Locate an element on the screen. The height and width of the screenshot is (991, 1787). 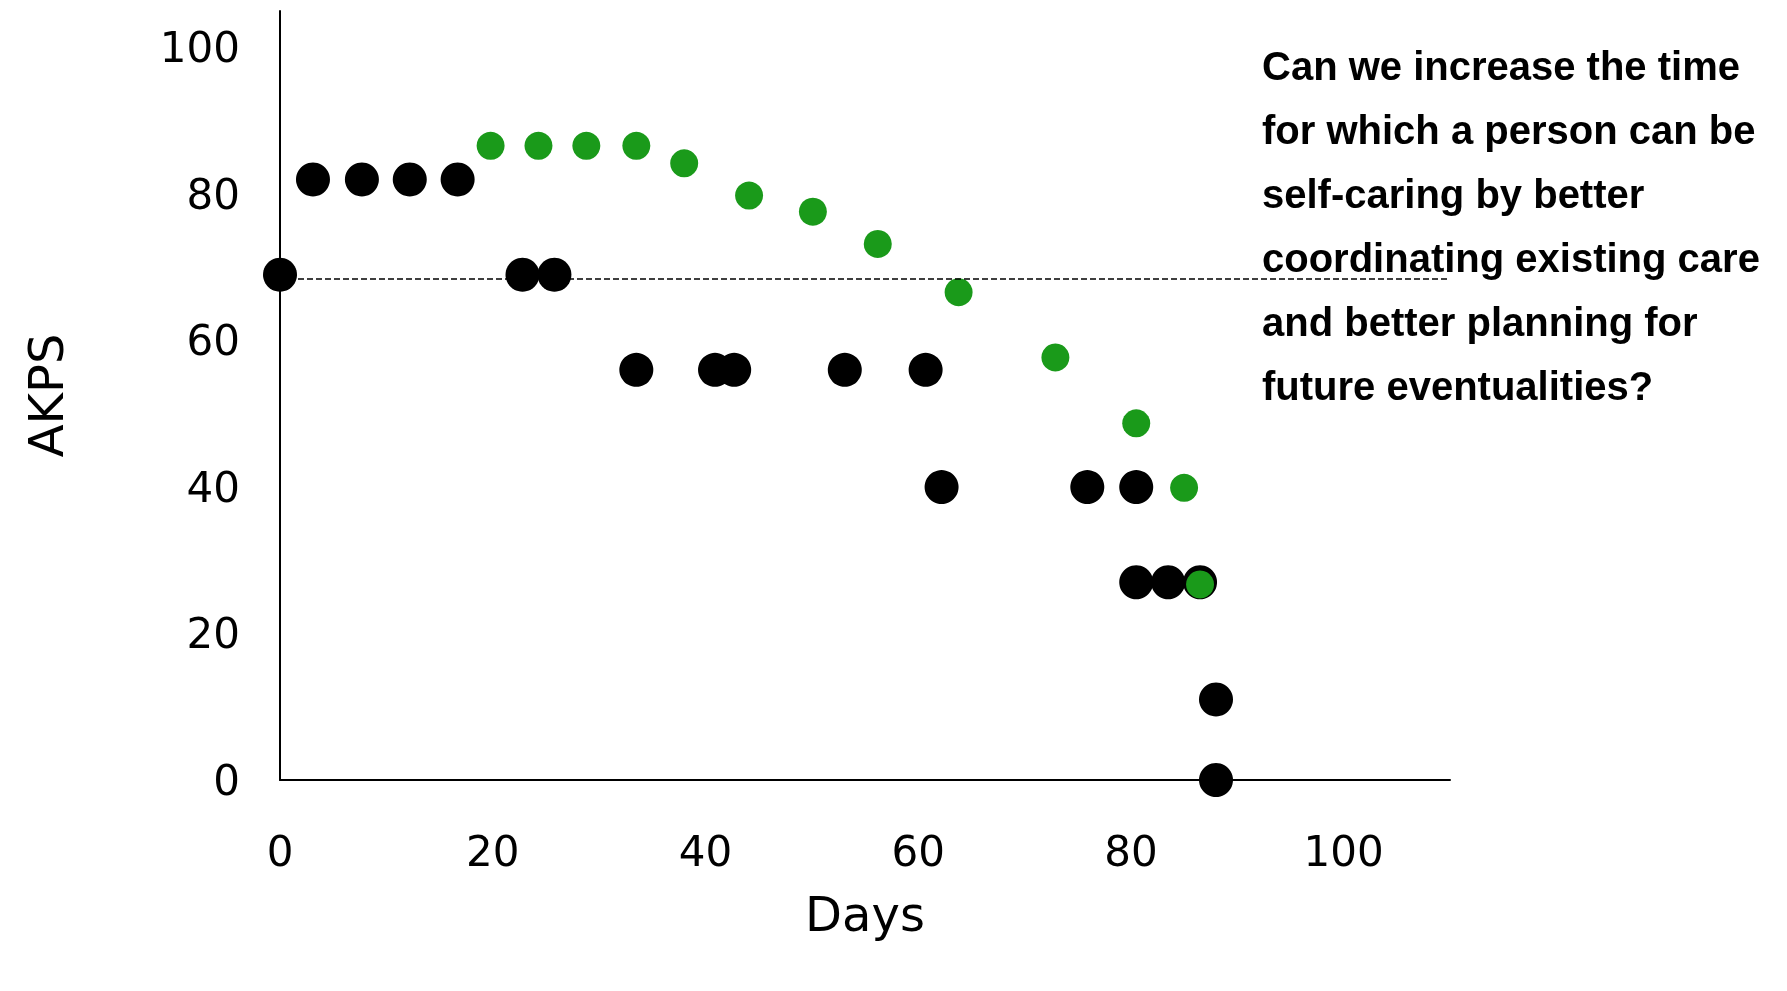
y-tick-label: 100 is located at coordinates (199, 48).